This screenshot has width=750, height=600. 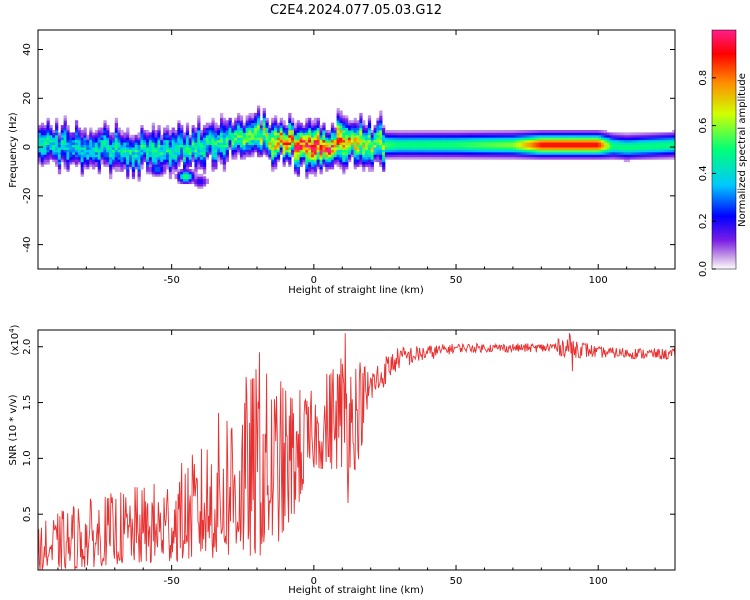 What do you see at coordinates (15, 326) in the screenshot?
I see `snr-scale-suffix: )` at bounding box center [15, 326].